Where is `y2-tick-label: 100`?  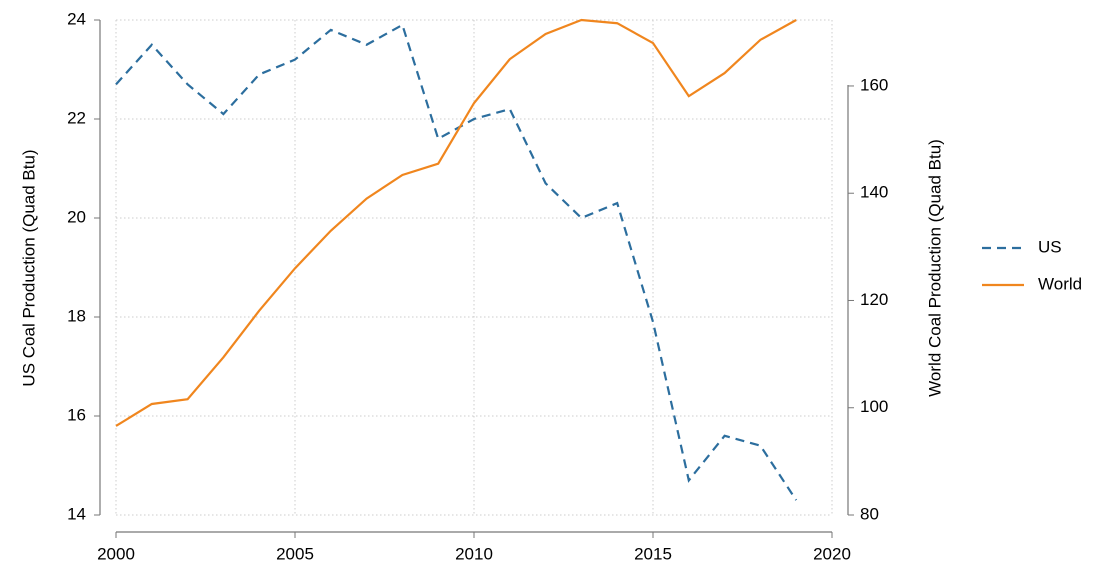
y2-tick-label: 100 is located at coordinates (874, 406).